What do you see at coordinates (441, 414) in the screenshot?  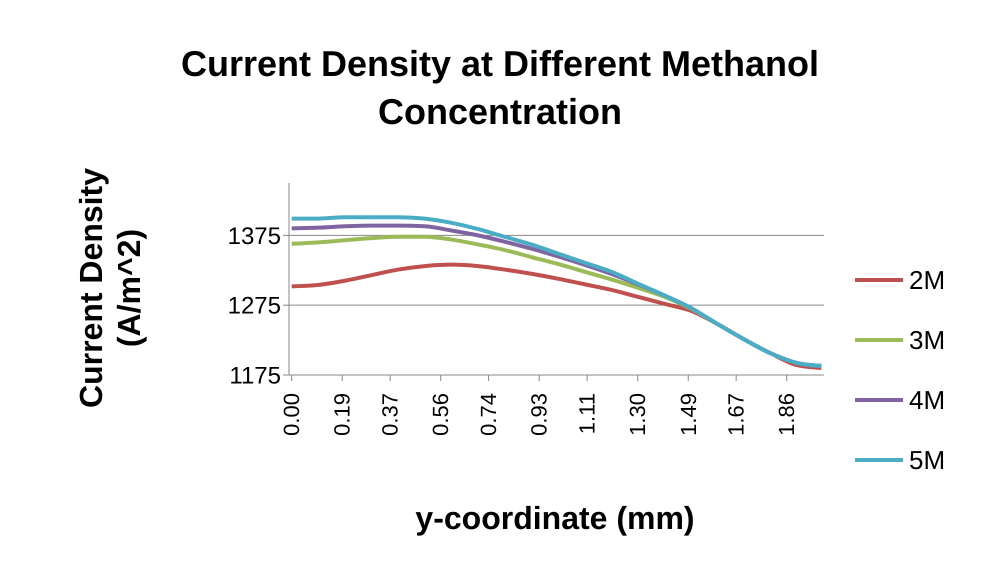 I see `x-tick-label: 0.56` at bounding box center [441, 414].